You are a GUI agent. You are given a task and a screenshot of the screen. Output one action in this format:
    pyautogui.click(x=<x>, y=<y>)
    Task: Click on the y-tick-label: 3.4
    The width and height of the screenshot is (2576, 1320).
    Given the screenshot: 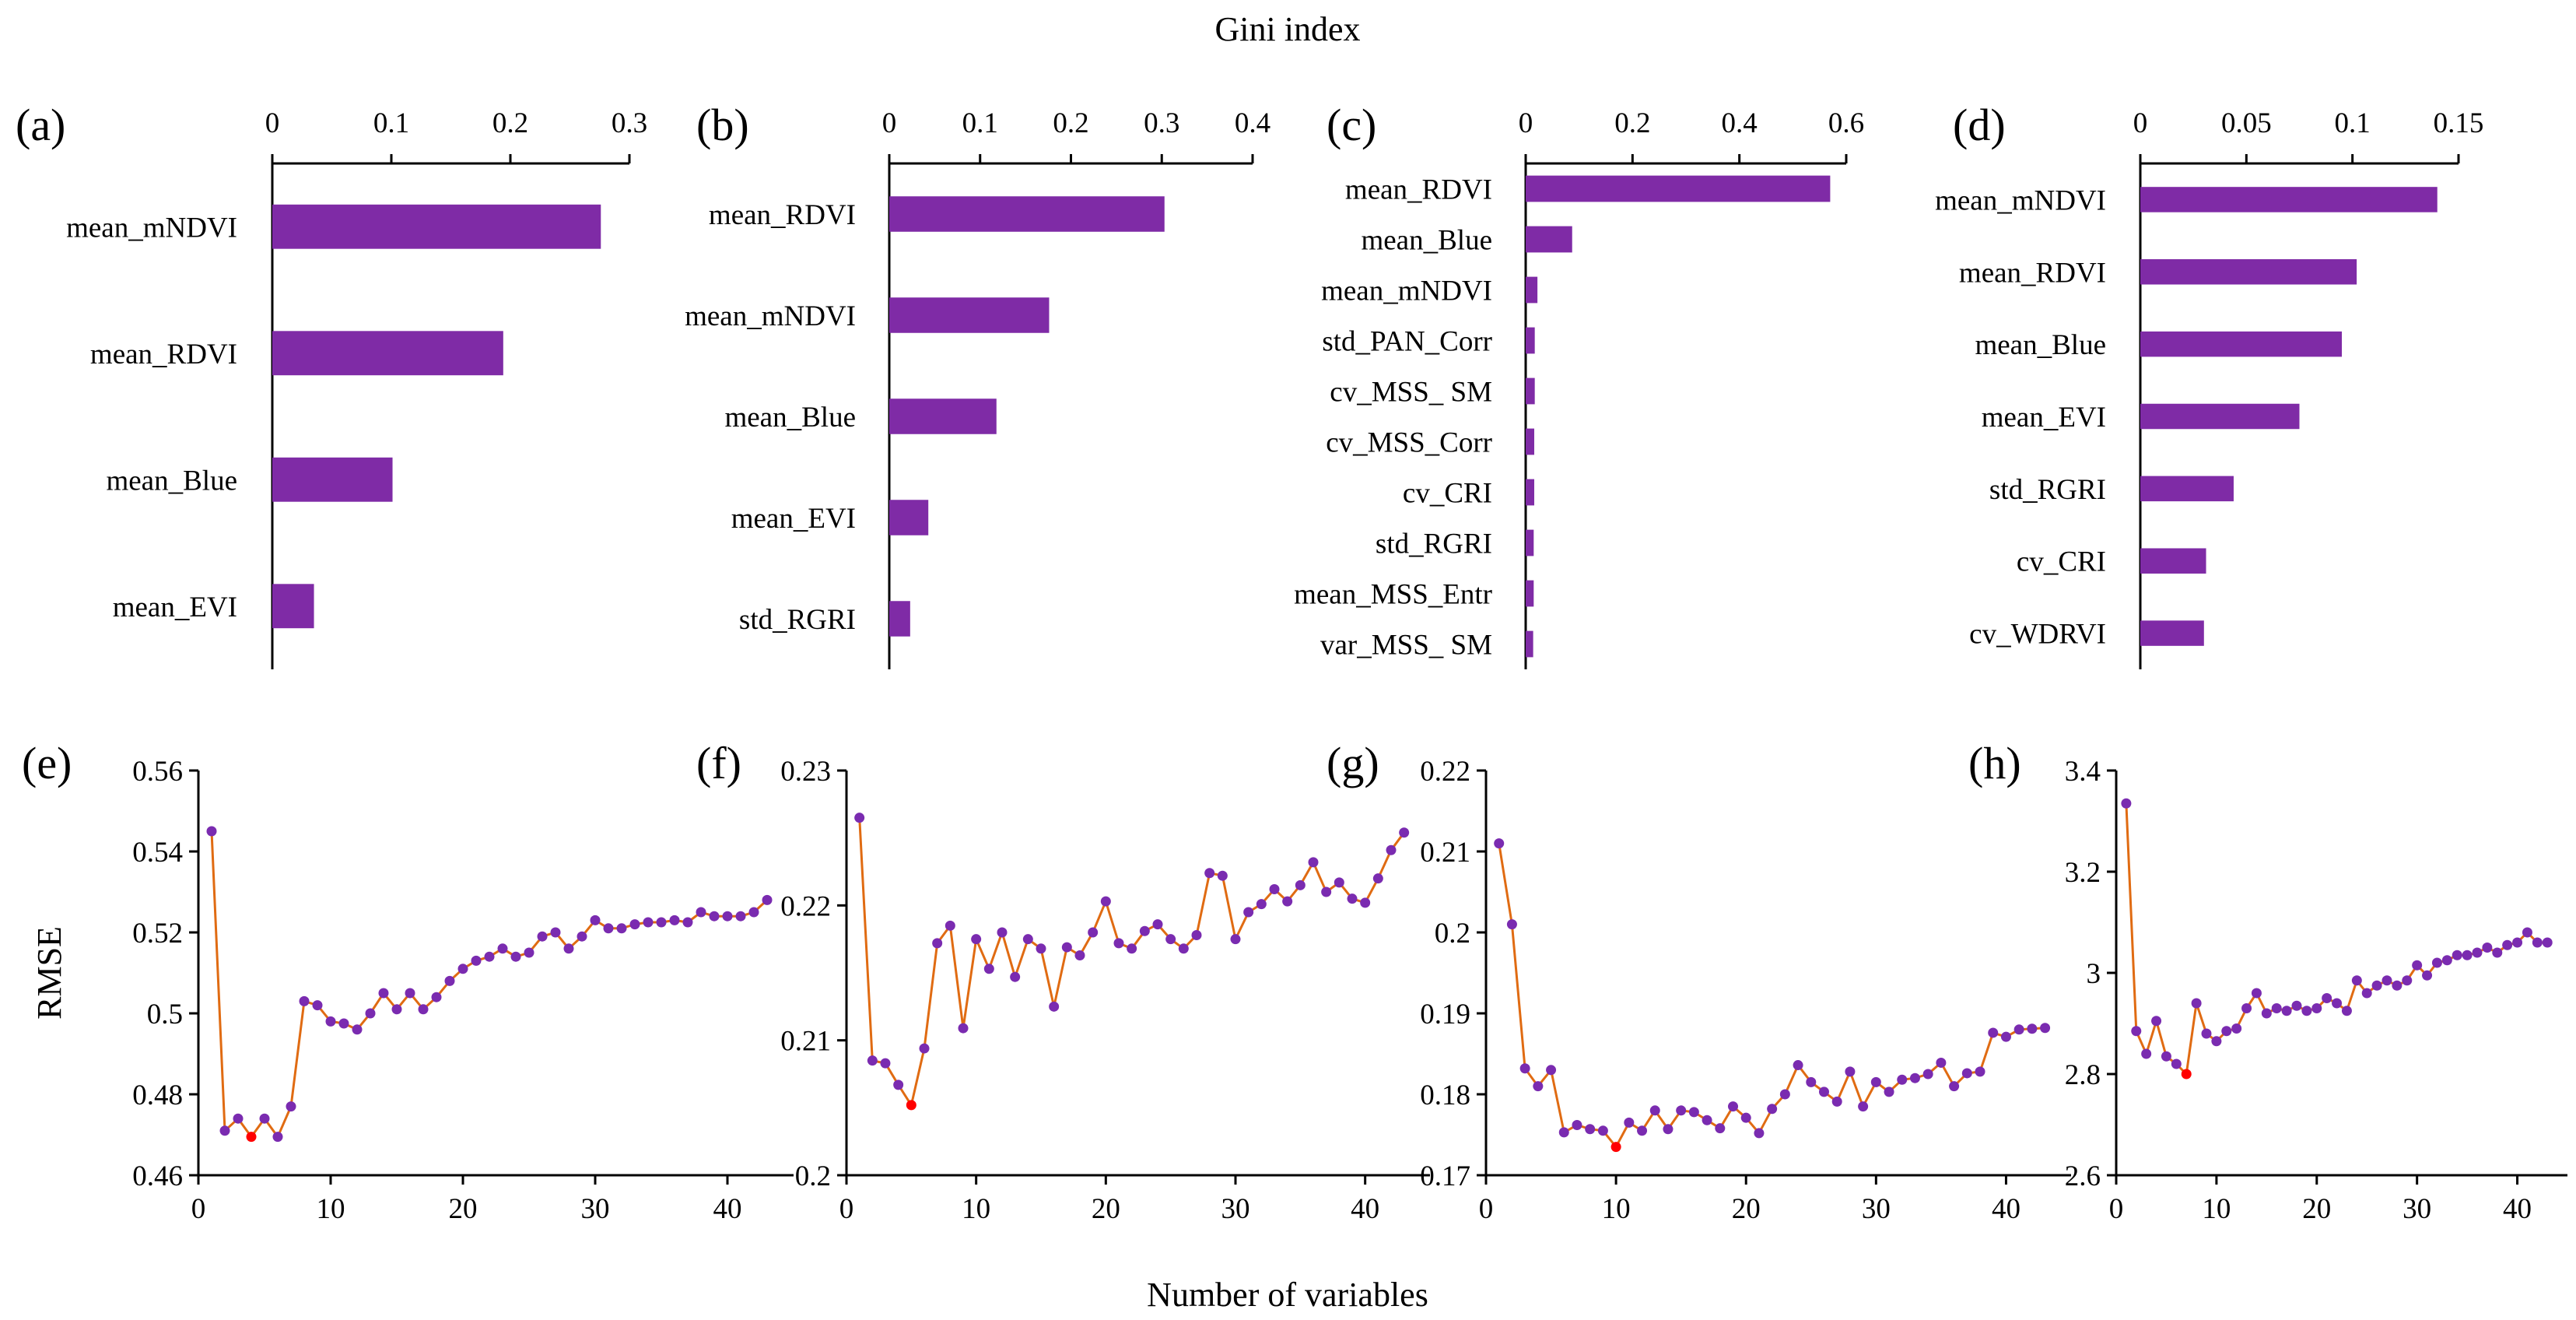 What is the action you would take?
    pyautogui.click(x=2083, y=772)
    